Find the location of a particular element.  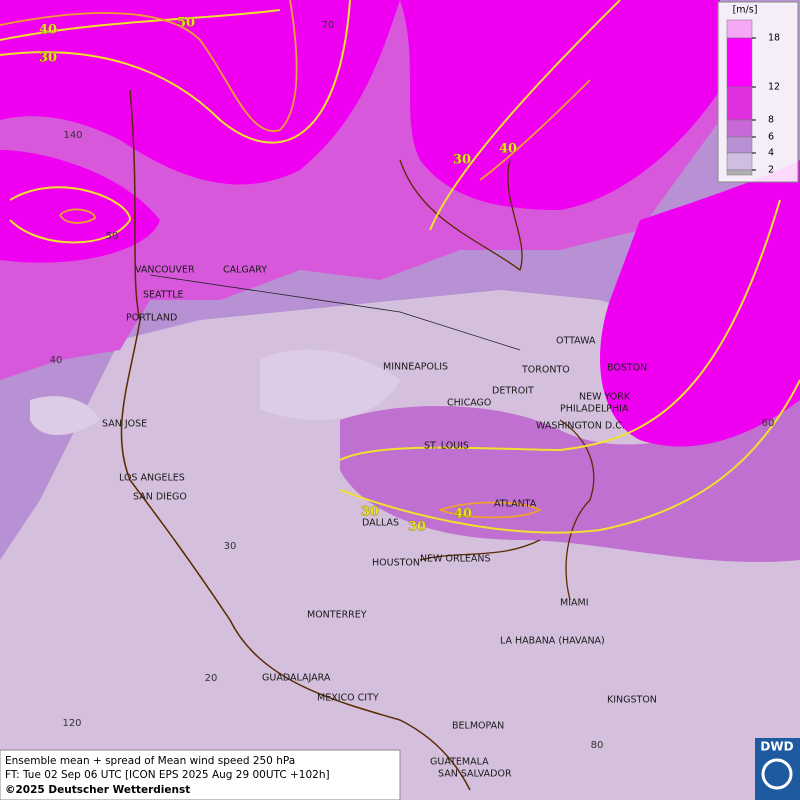

coastline is located at coordinates (497, 380).